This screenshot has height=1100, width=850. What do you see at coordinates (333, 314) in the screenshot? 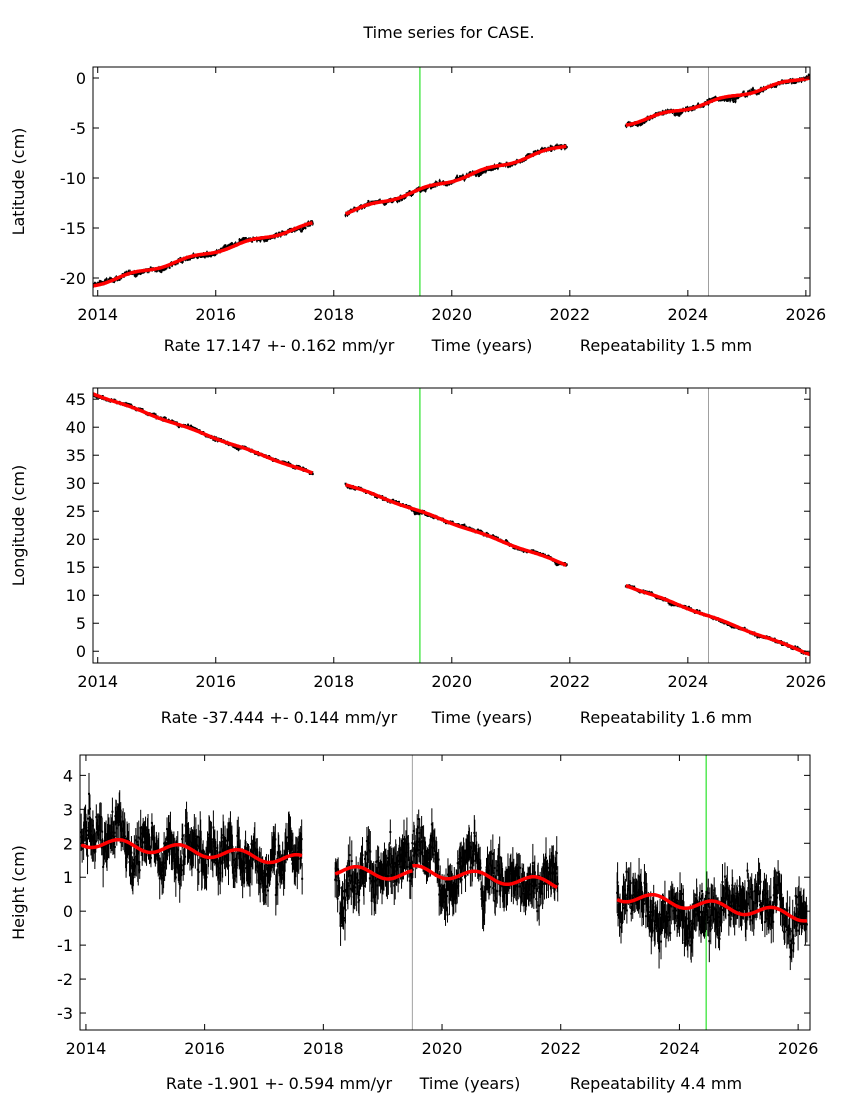
I see `x-tick-label: 2018` at bounding box center [333, 314].